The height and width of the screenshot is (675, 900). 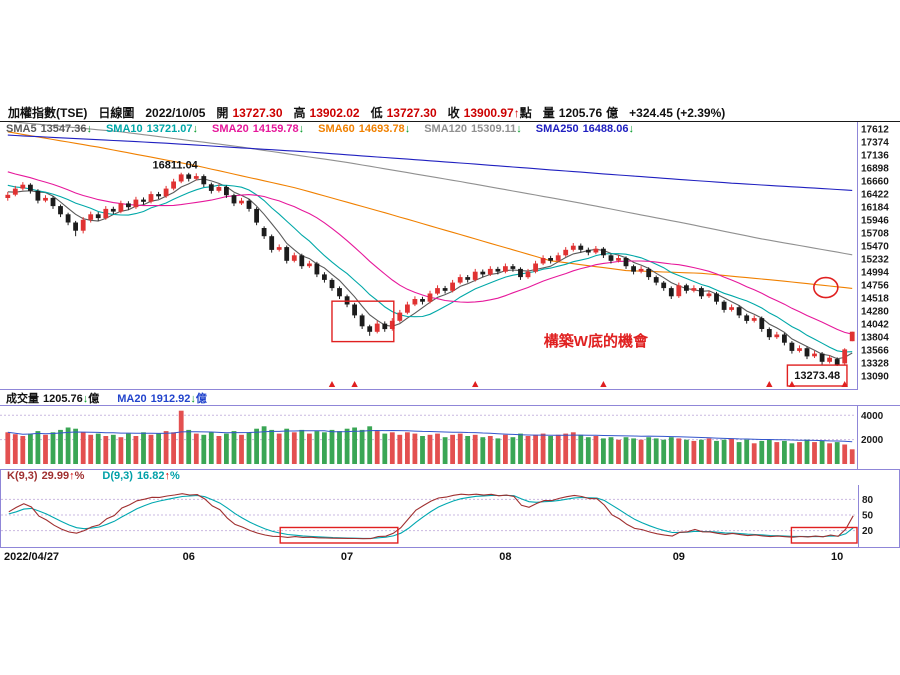 What do you see at coordinates (275, 129) in the screenshot?
I see `sma20-value: 14159.78` at bounding box center [275, 129].